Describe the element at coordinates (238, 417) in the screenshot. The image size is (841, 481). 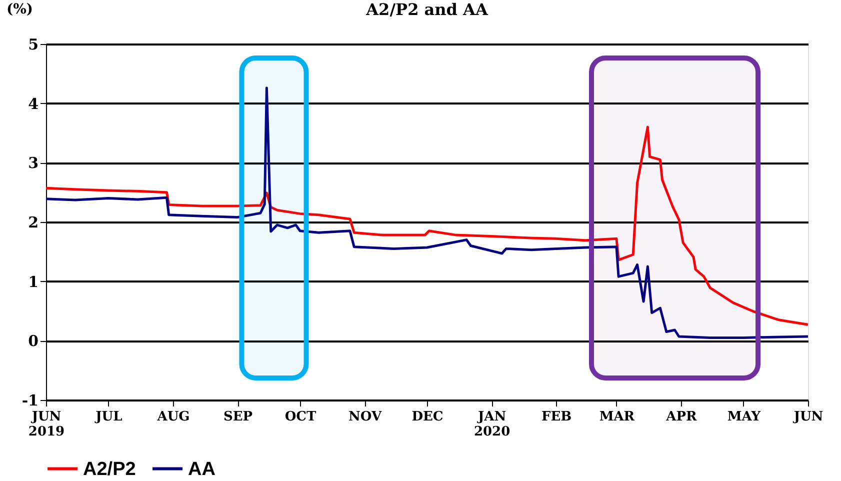
I see `x-tick-label: SEP` at that location.